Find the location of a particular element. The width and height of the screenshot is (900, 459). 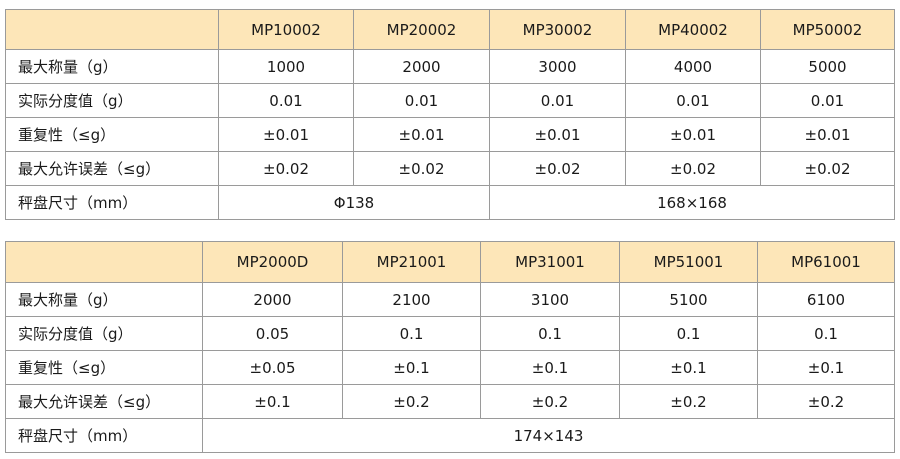

model-header: MP31001 is located at coordinates (550, 262).